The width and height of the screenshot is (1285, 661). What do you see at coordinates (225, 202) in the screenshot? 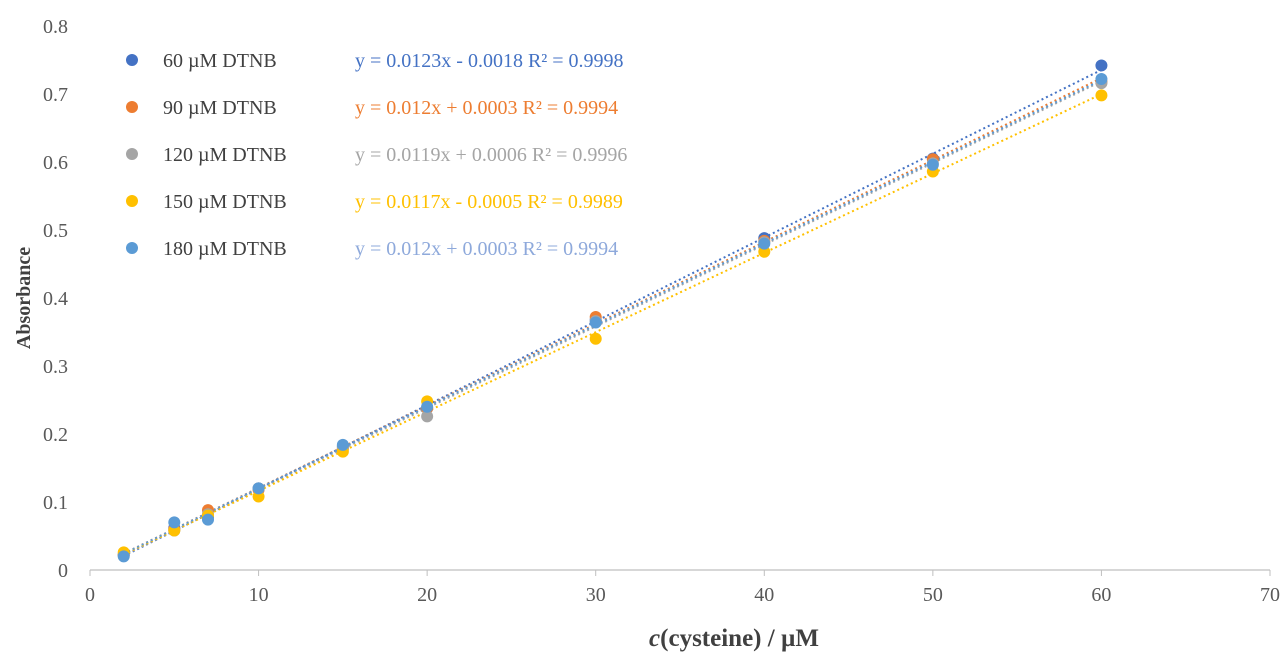
I see `legend-label: 150 µM DTNB` at bounding box center [225, 202].